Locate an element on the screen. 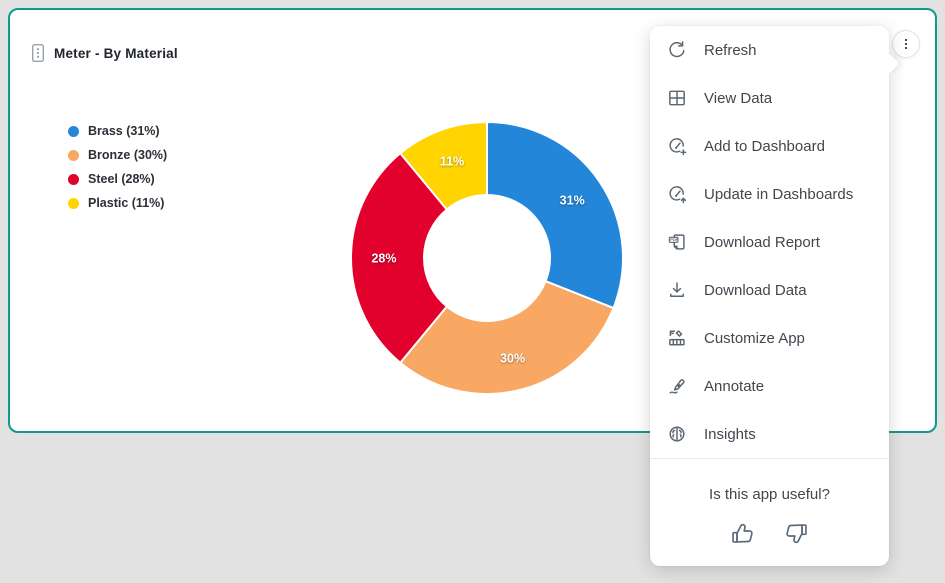  menu-item-label: Insights is located at coordinates (730, 434).